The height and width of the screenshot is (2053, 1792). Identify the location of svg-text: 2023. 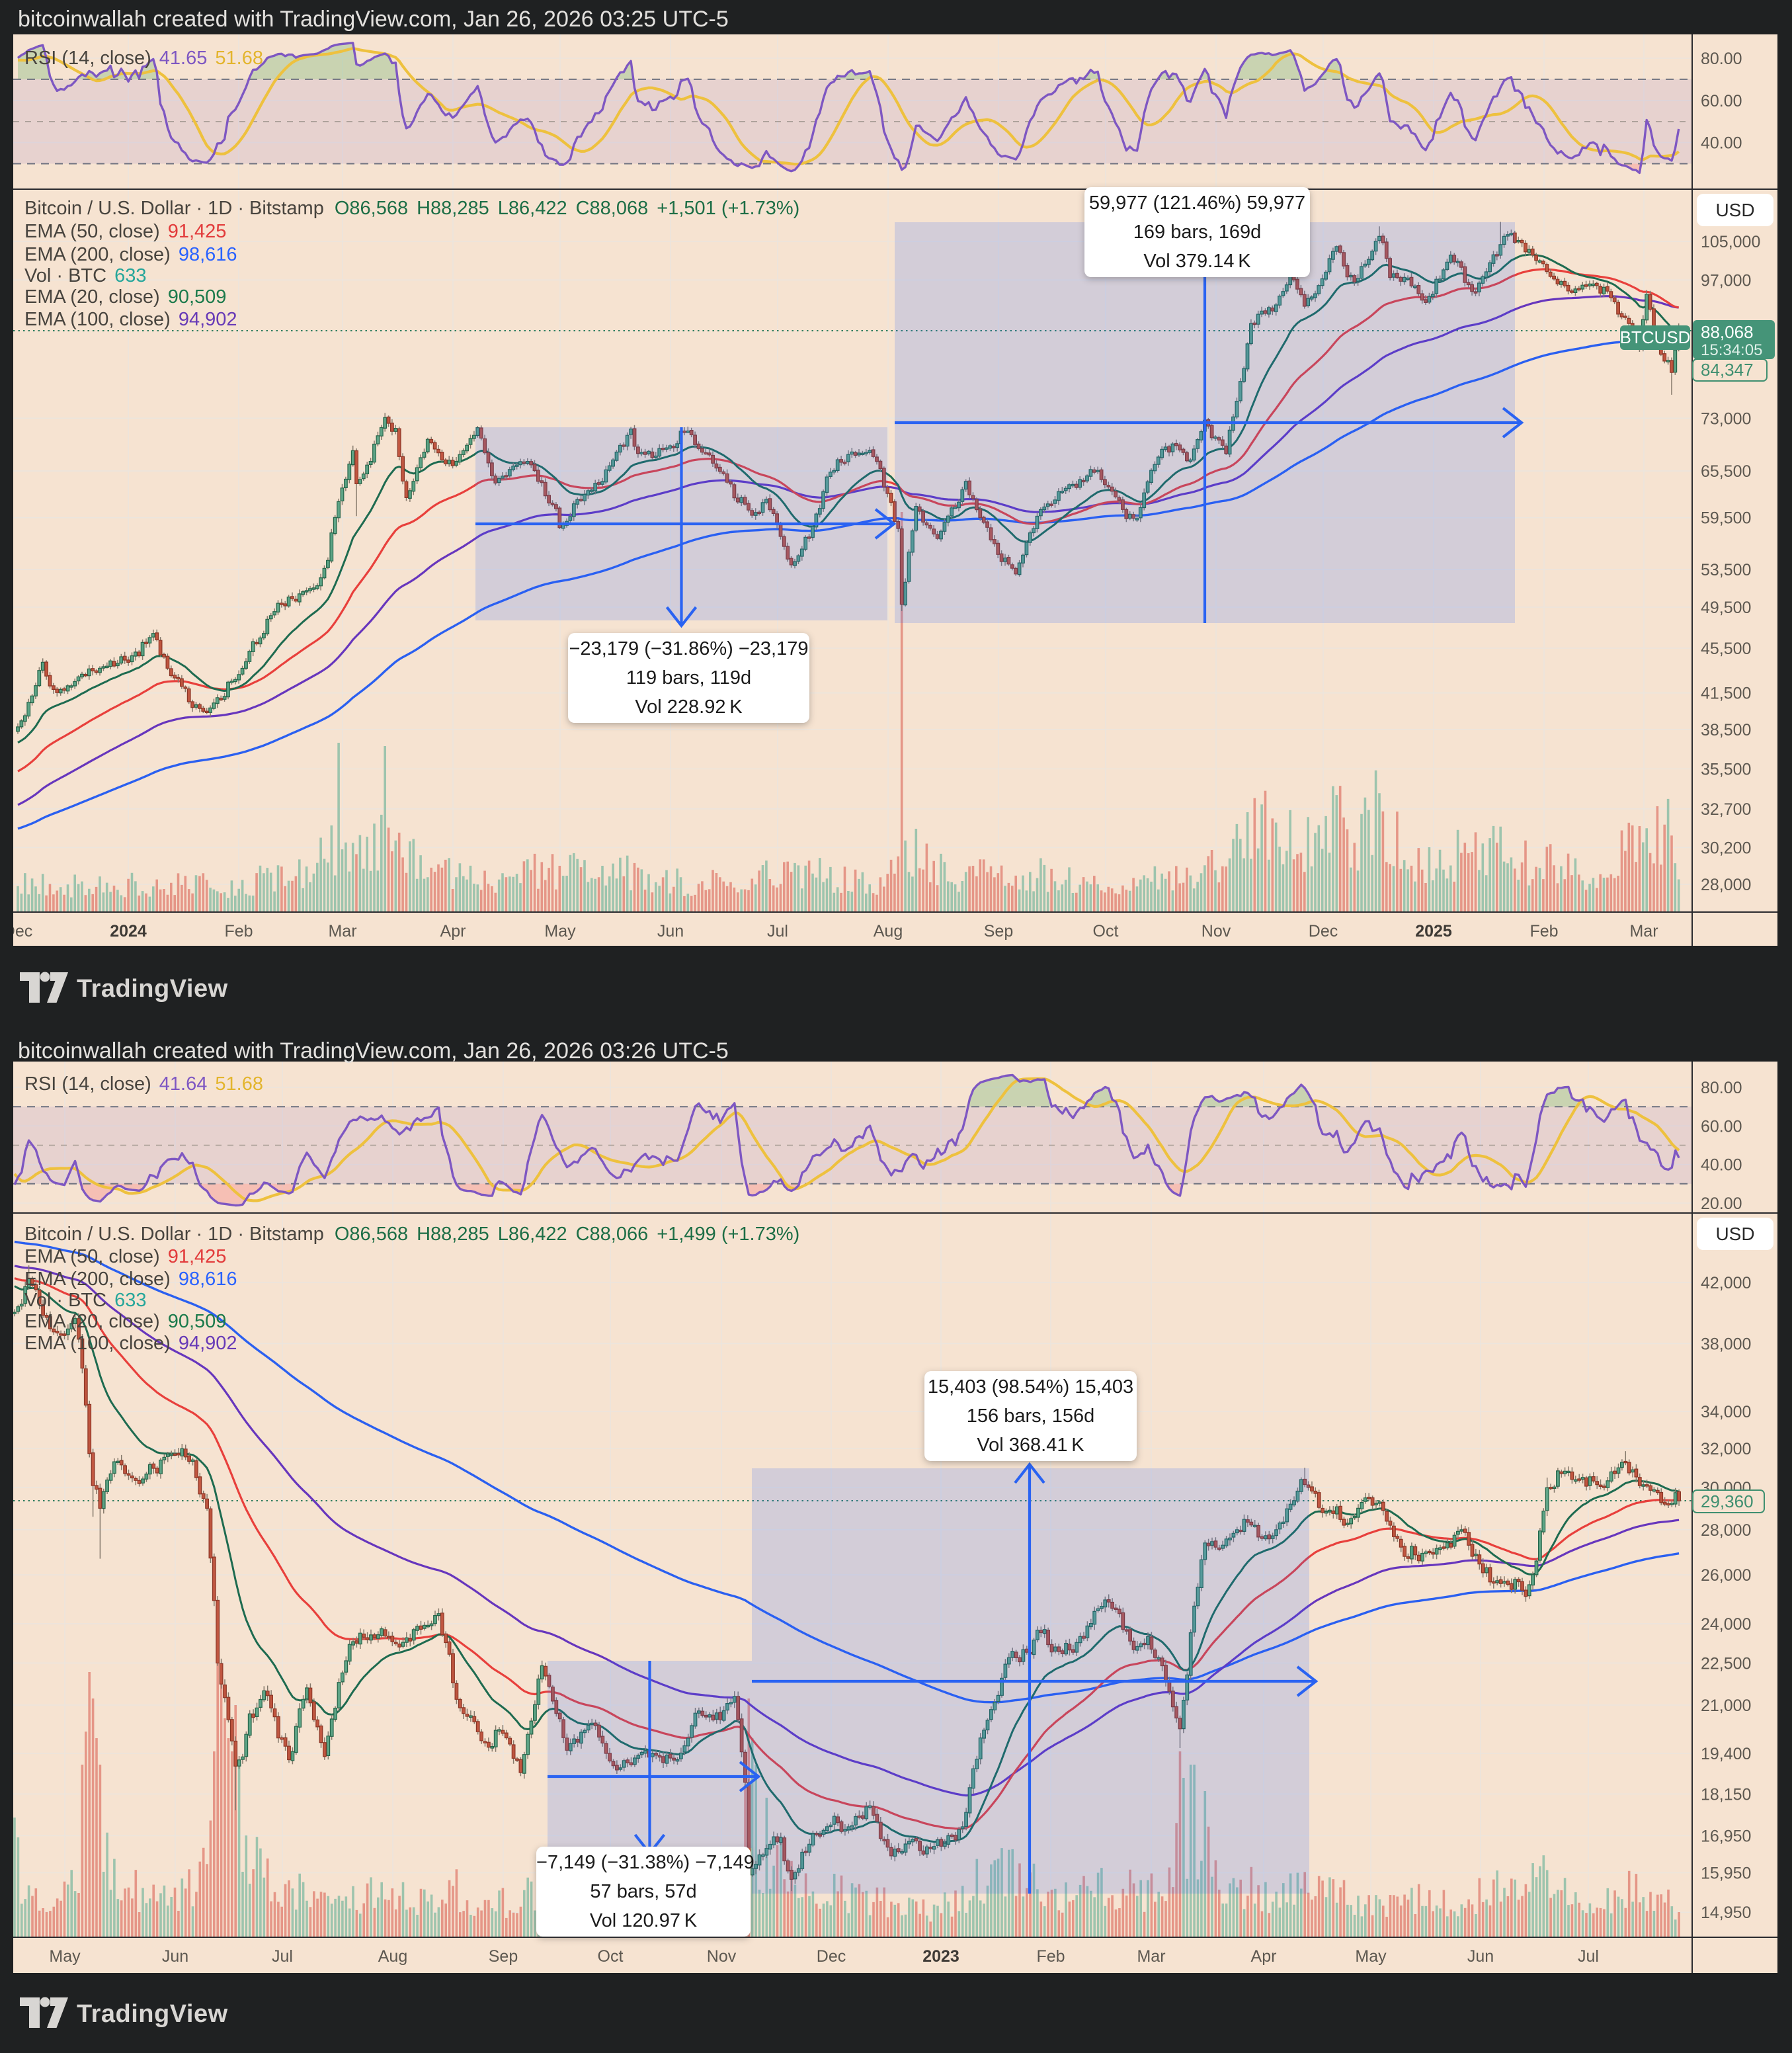
(941, 1956).